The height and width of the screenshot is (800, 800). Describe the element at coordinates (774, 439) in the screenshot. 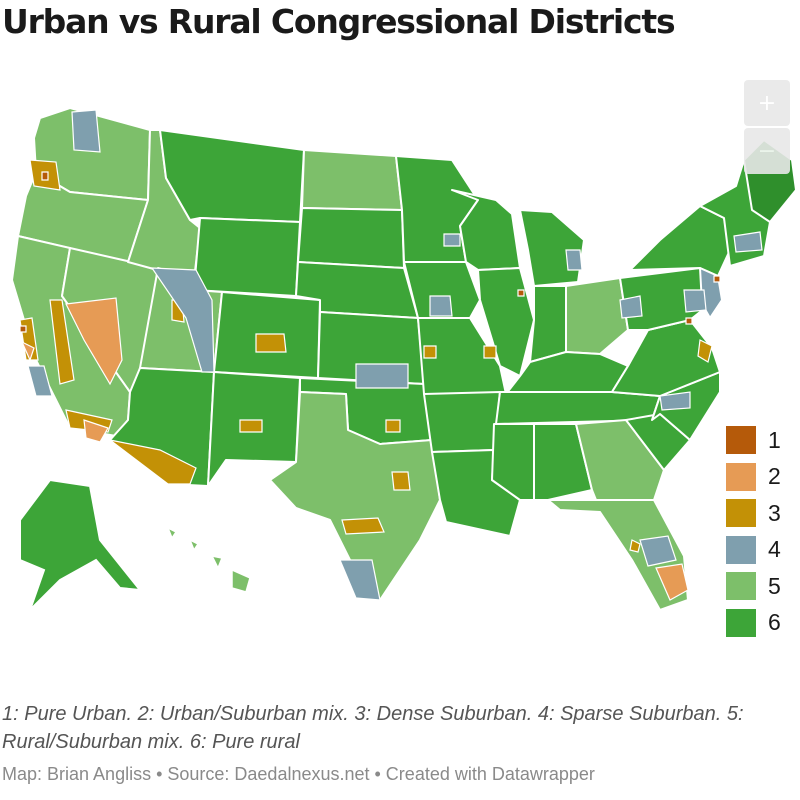

I see `legend-label: 1` at that location.